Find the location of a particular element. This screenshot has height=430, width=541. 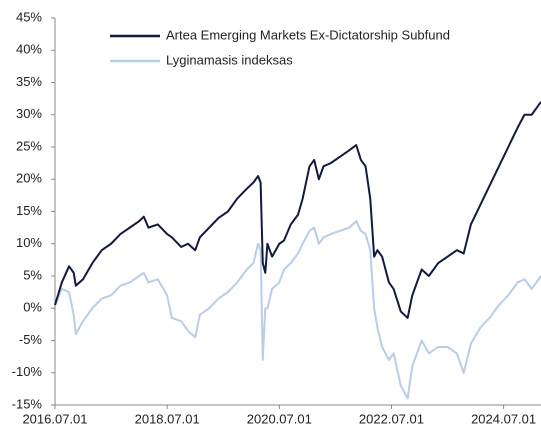

y-tick-label: -15% is located at coordinates (27, 403).